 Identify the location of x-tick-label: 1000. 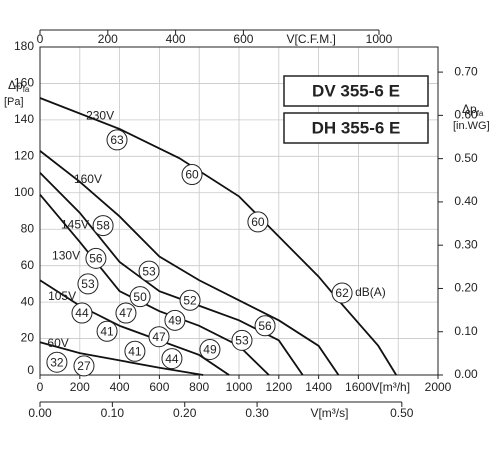
(239, 387).